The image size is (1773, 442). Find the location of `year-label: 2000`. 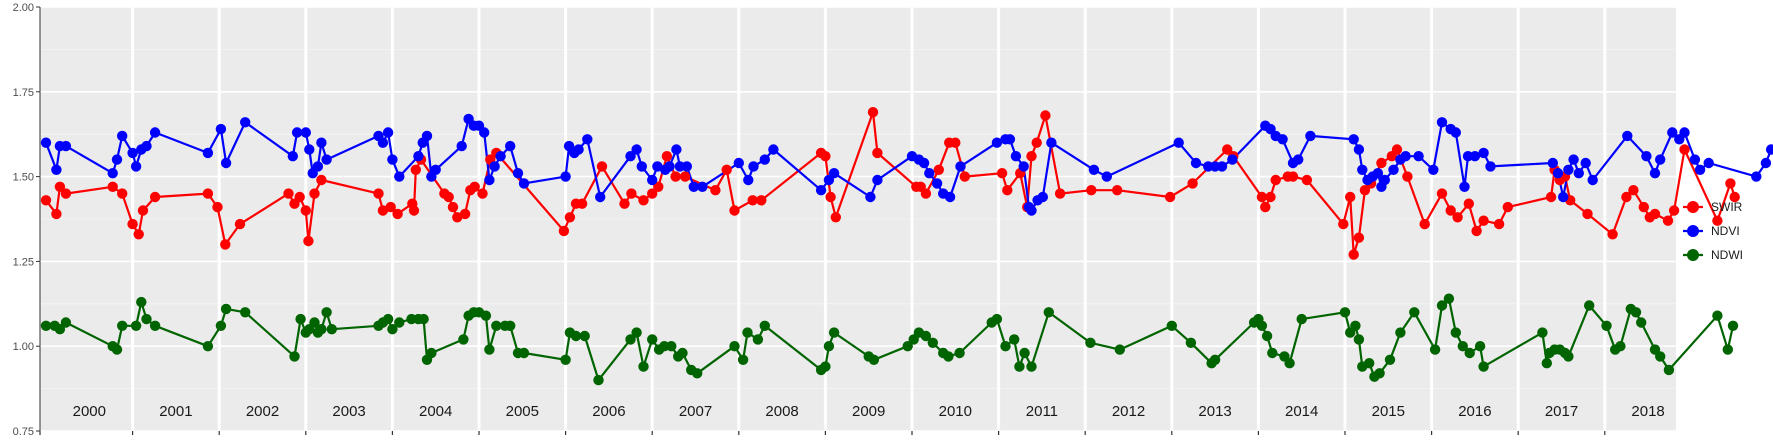

year-label: 2000 is located at coordinates (89, 411).